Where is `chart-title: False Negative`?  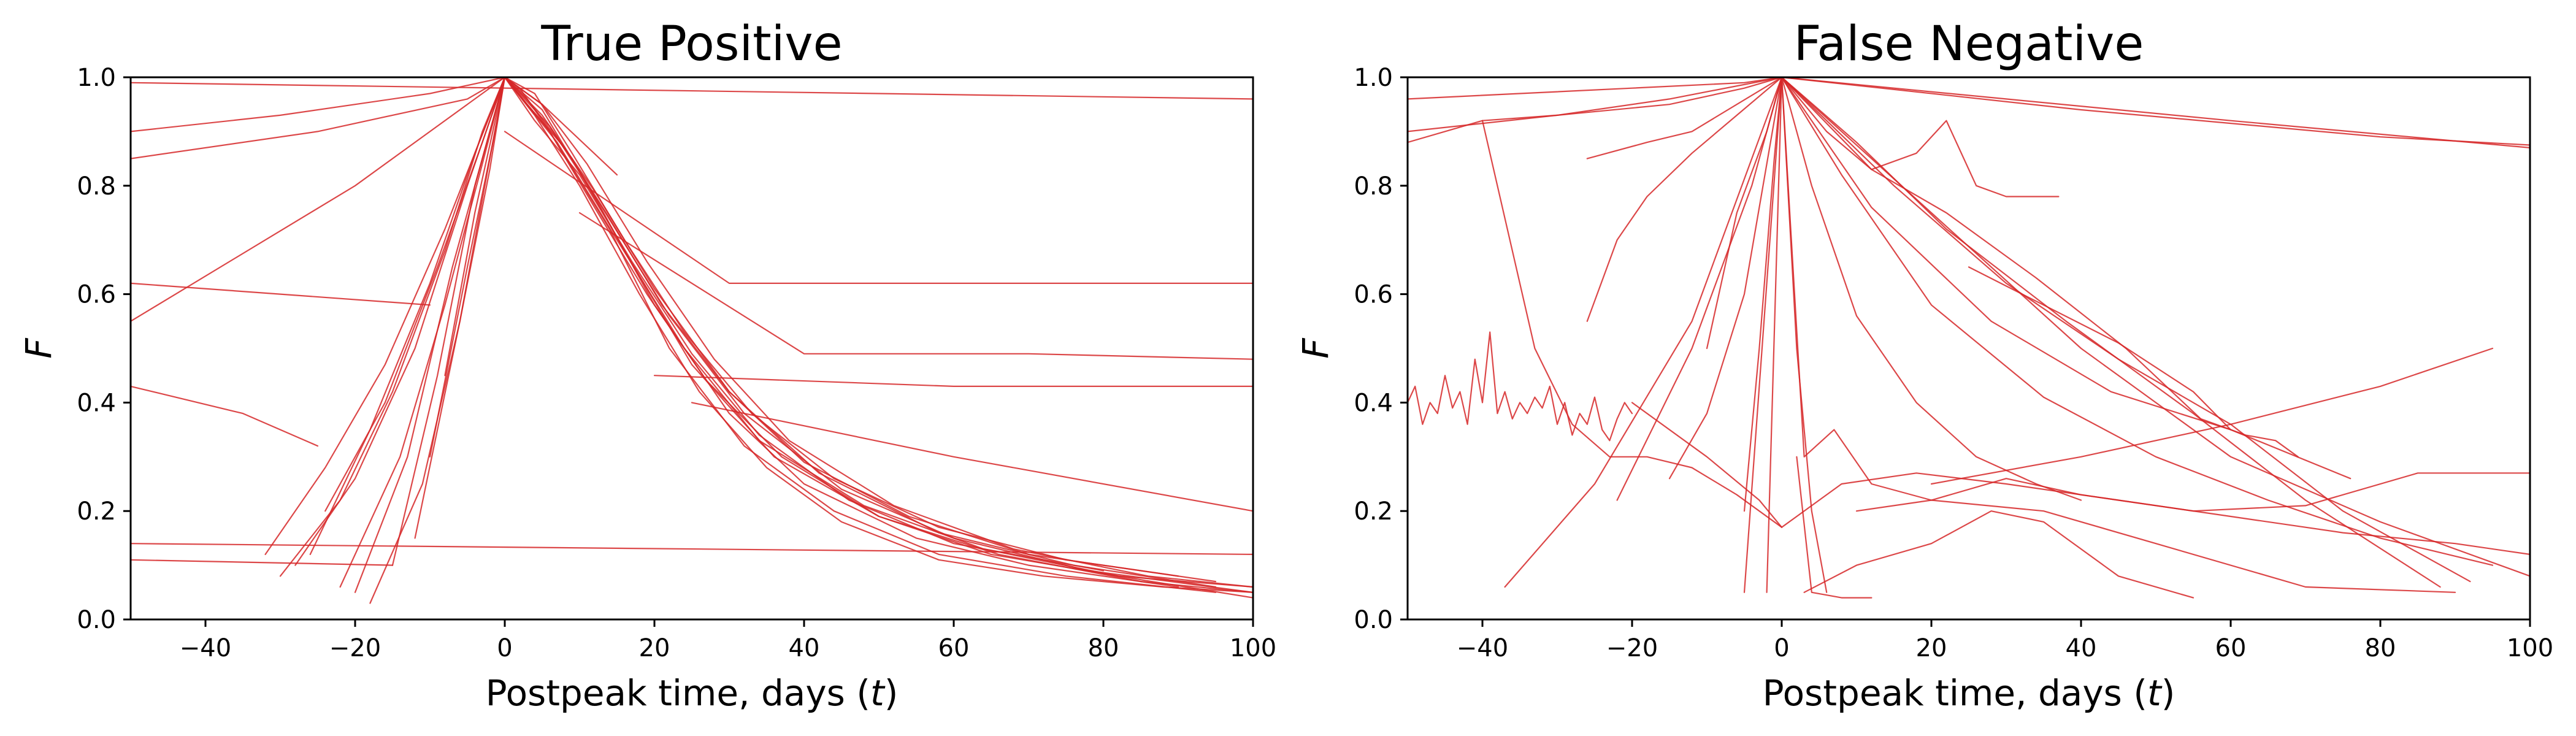 chart-title: False Negative is located at coordinates (1969, 44).